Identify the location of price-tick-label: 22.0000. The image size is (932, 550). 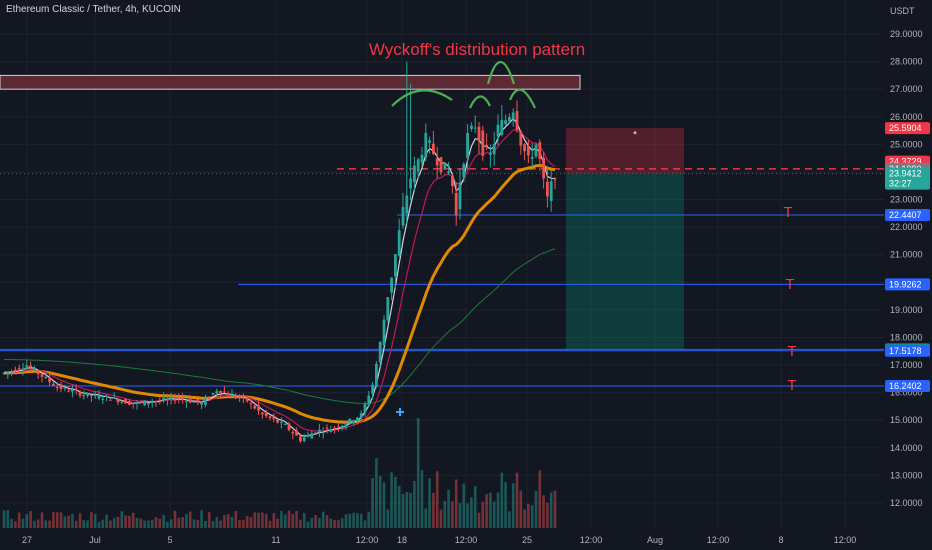
(906, 227).